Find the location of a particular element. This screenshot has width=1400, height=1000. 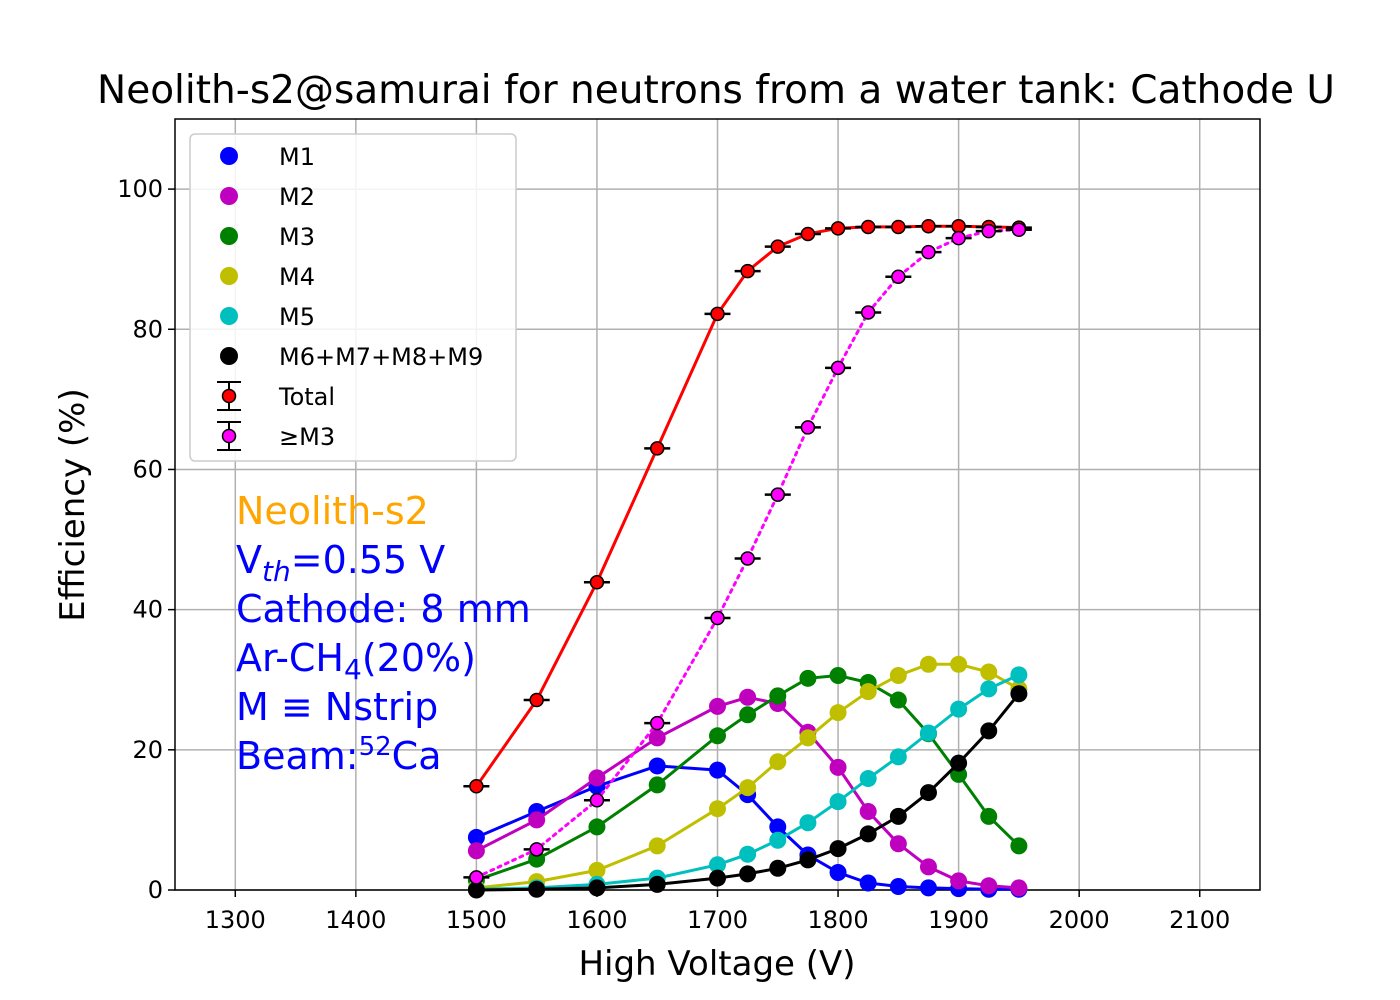

legend-item: M2 is located at coordinates (267, 197).